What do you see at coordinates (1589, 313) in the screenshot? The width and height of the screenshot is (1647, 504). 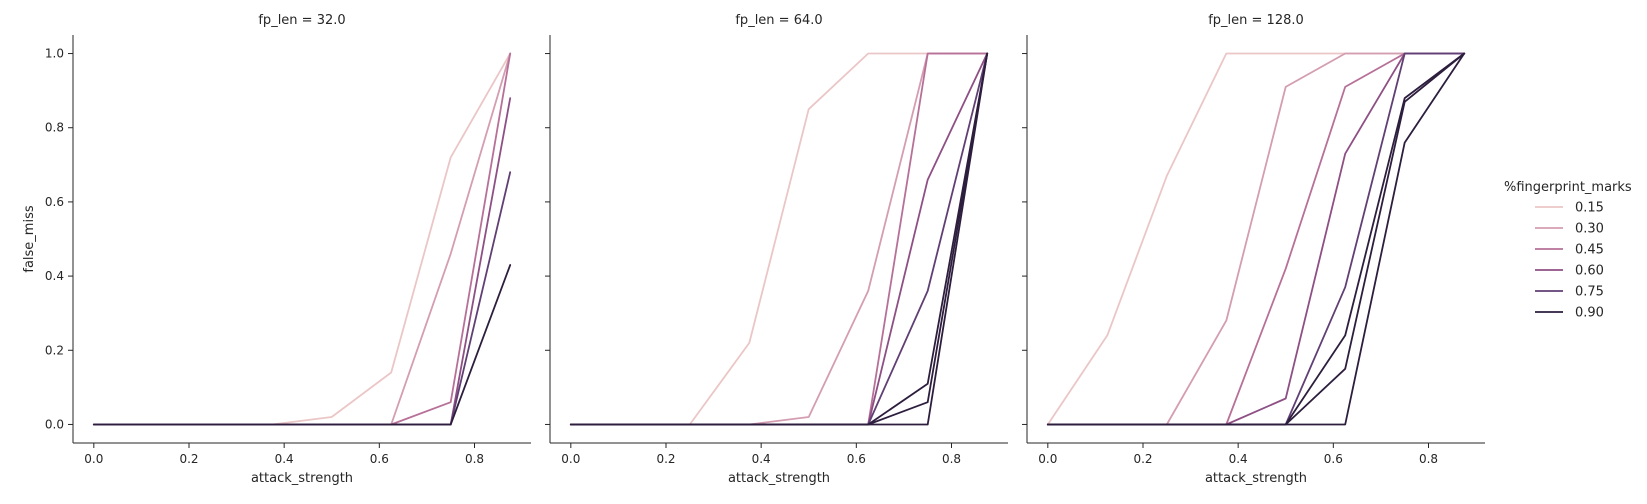 I see `legend-label: 0.90` at bounding box center [1589, 313].